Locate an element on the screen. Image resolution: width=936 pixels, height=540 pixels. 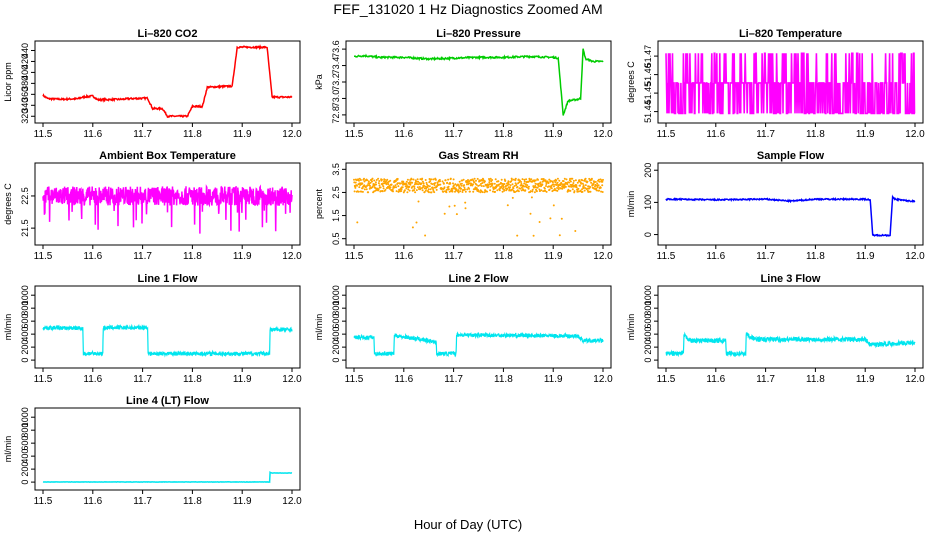
y-tick-label: 3.5 is located at coordinates (336, 169).